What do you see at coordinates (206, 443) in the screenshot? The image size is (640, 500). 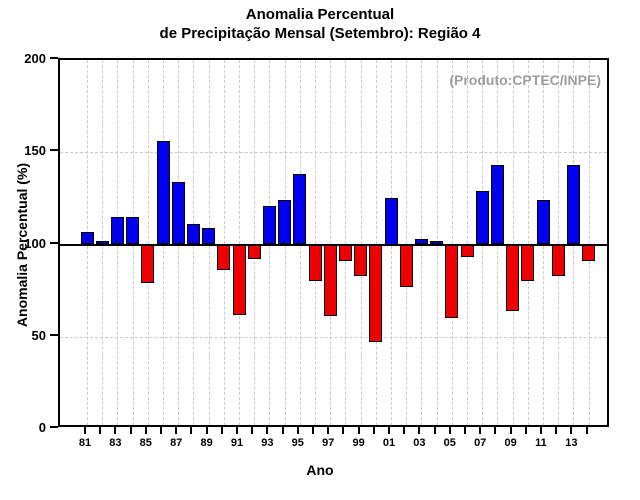 I see `x-tick-label: 89` at bounding box center [206, 443].